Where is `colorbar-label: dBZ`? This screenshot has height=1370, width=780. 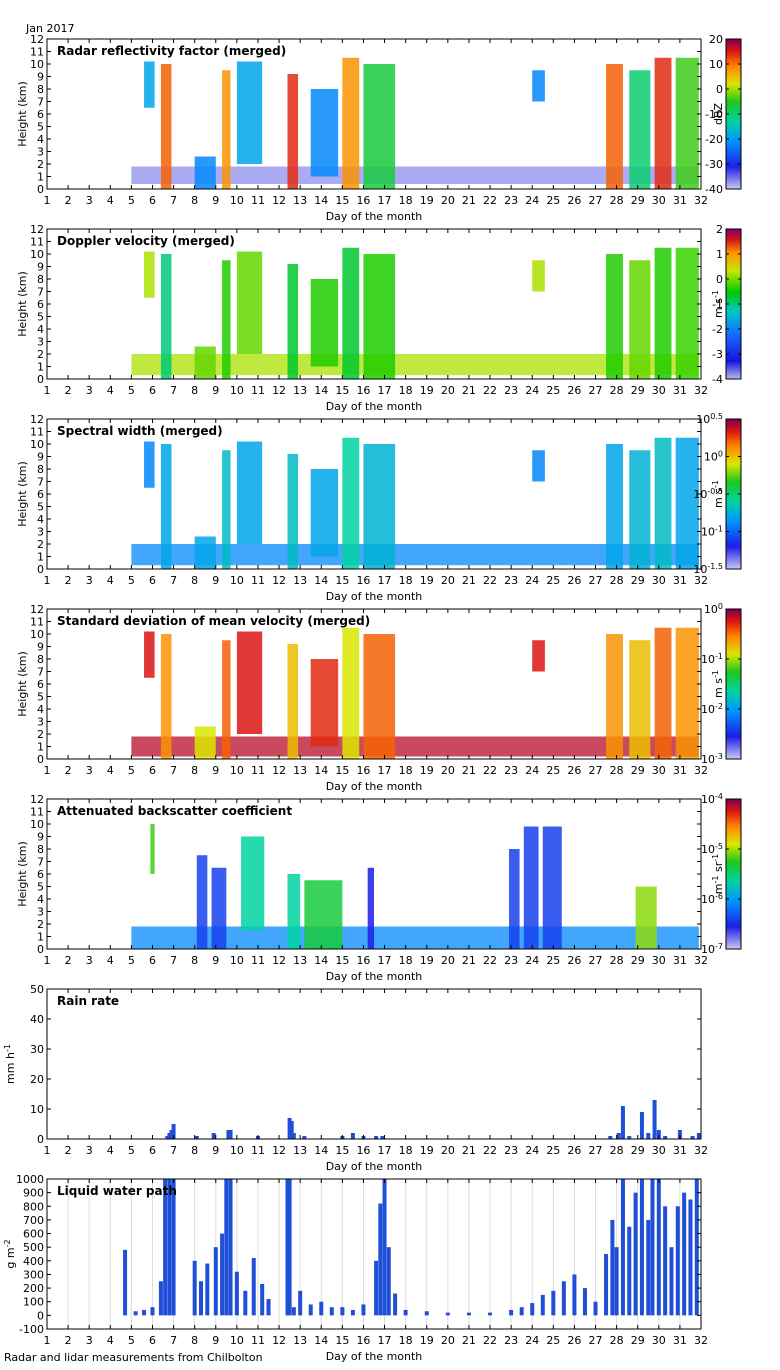
colorbar-label: dBZ is located at coordinates (718, 114).